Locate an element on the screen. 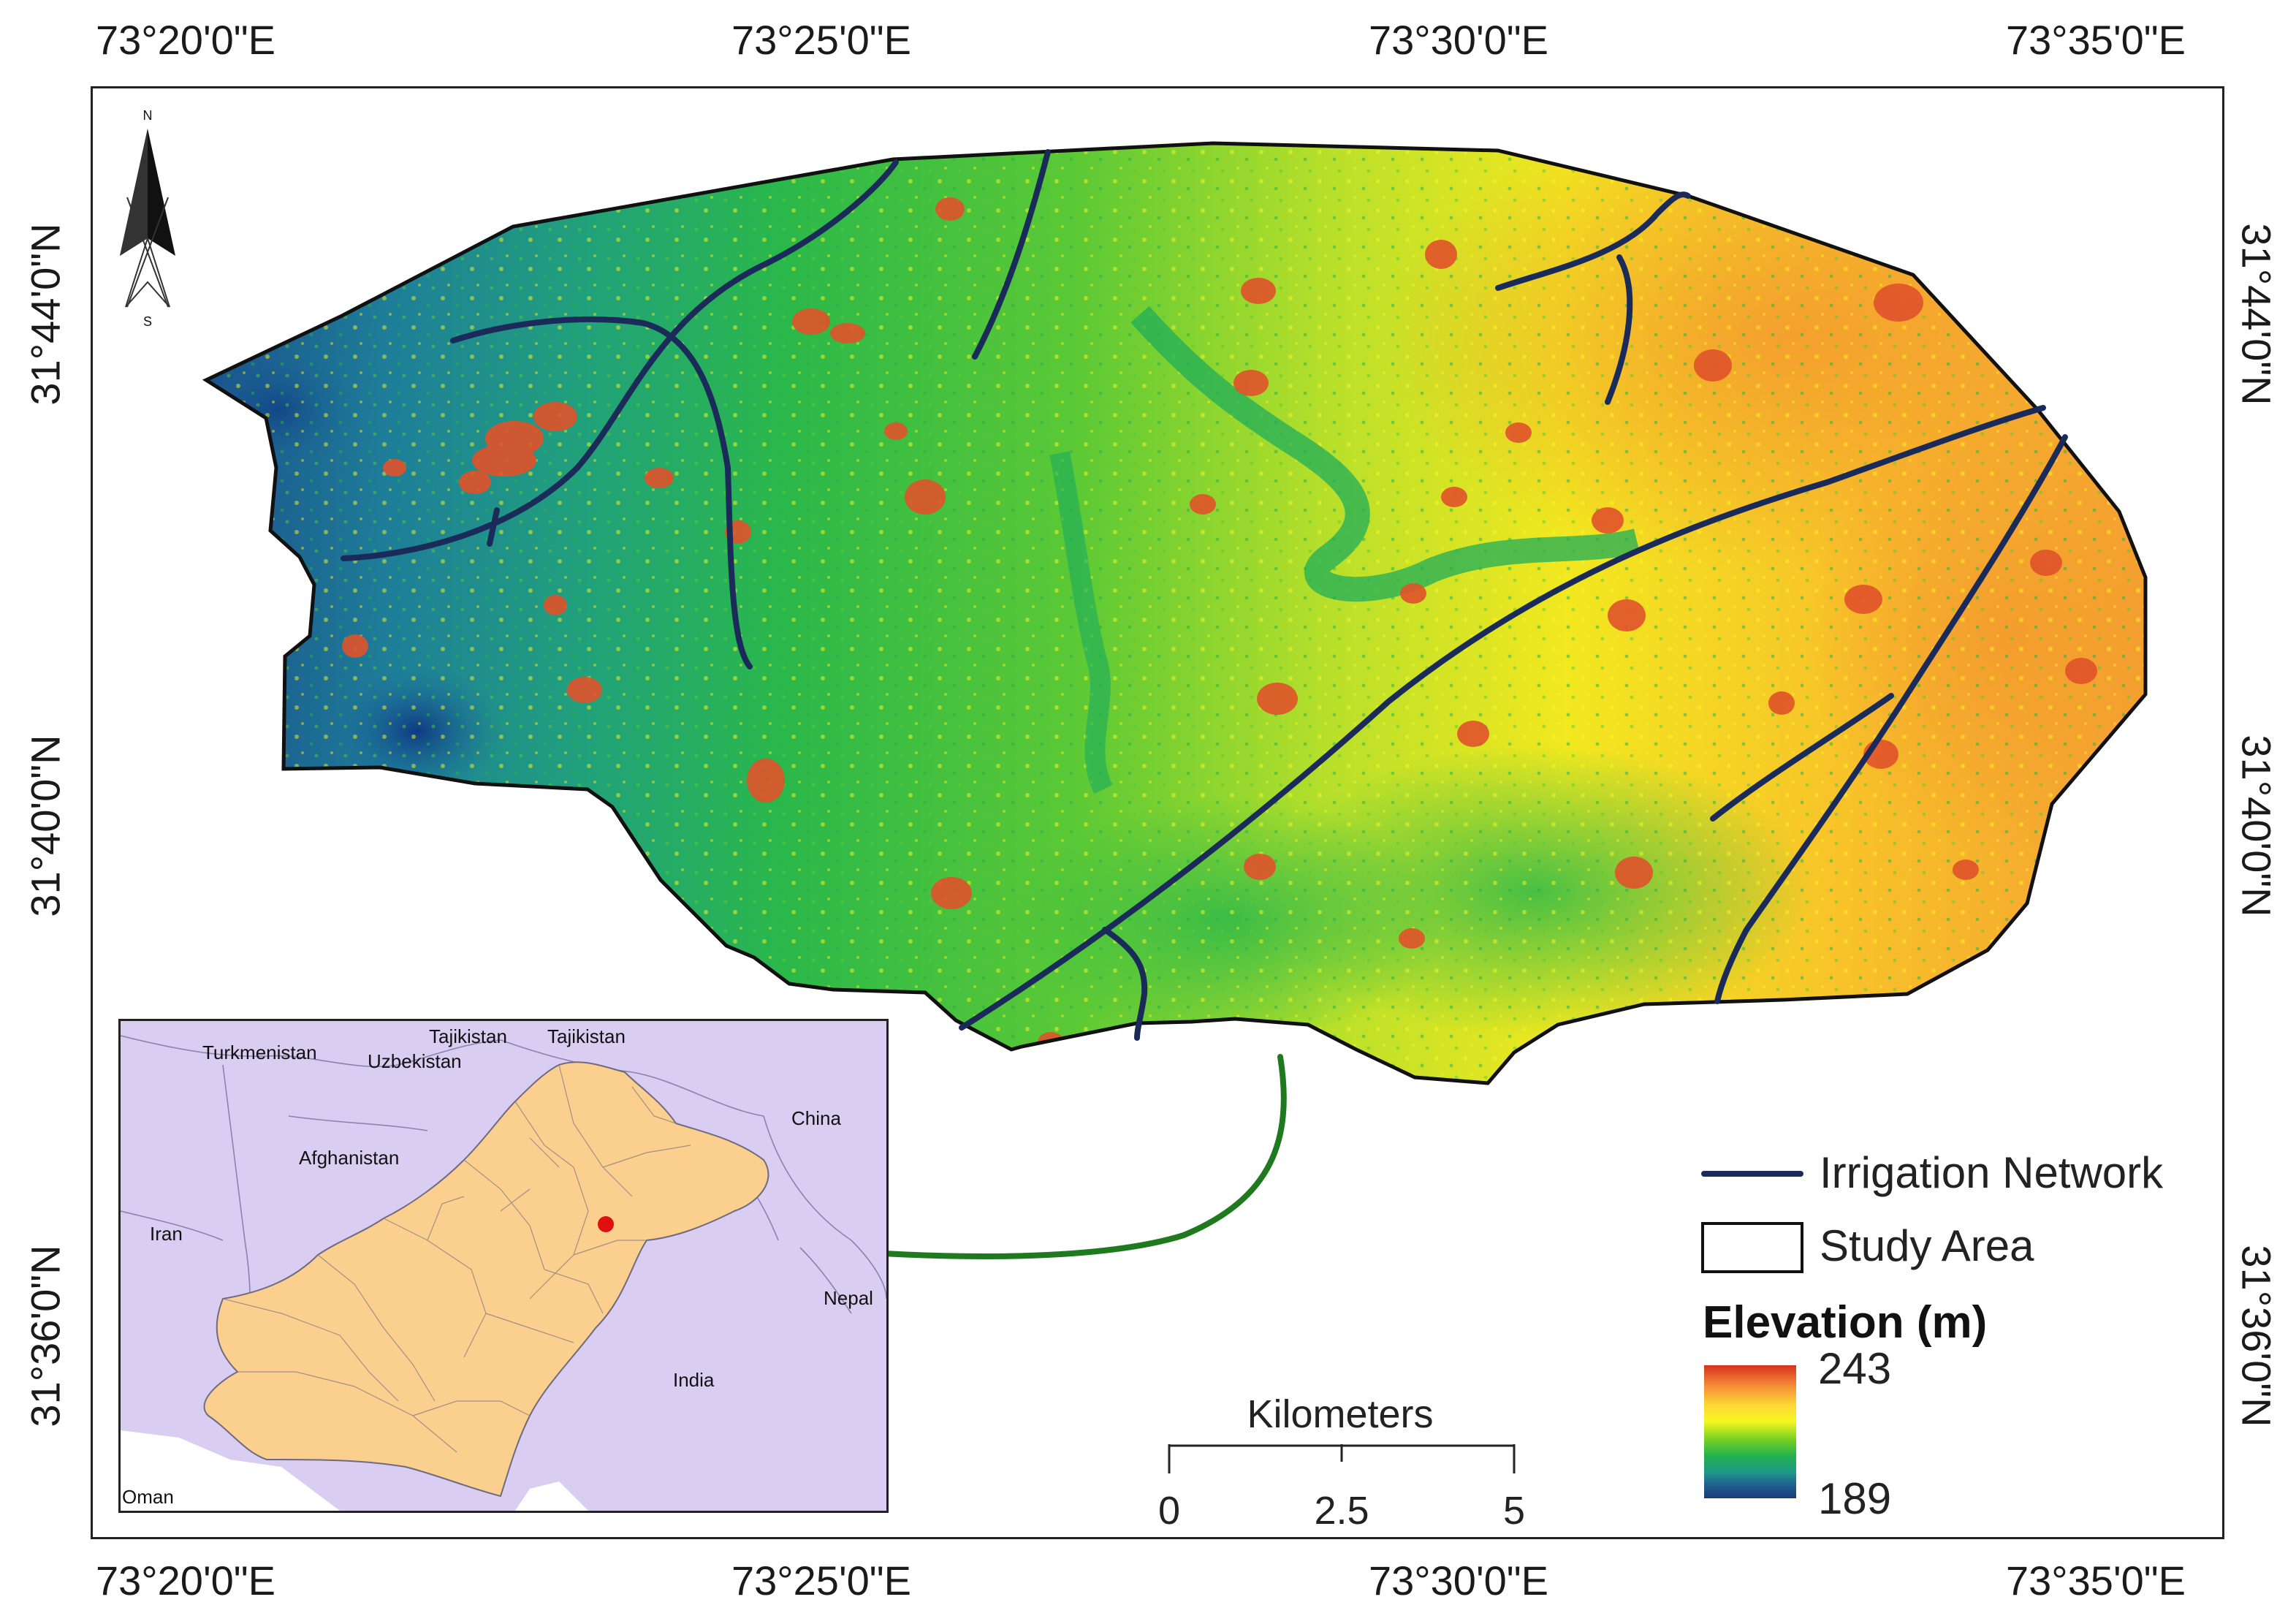 This screenshot has width=2296, height=1624. legend-study-area-swatch is located at coordinates (1752, 1247).